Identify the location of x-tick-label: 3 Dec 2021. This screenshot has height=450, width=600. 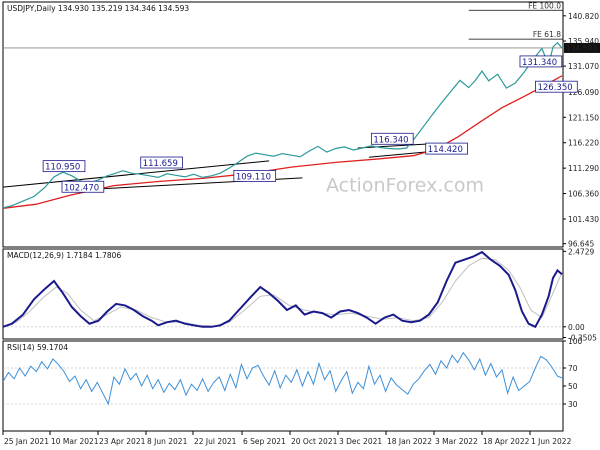
(360, 441).